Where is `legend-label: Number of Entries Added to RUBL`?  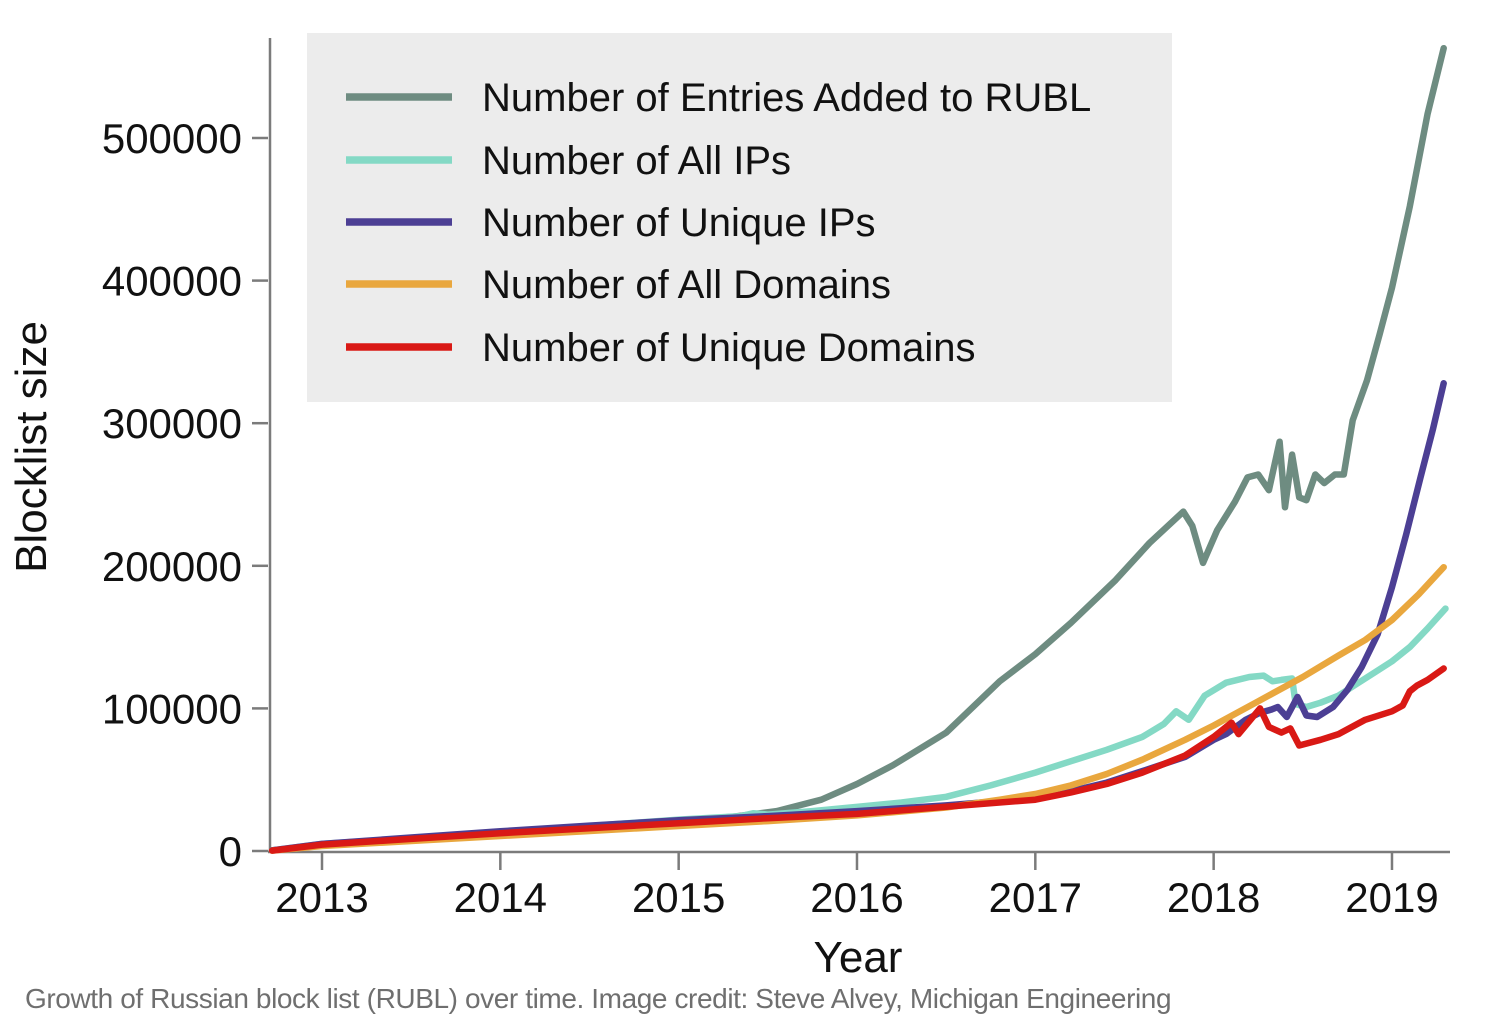 legend-label: Number of Entries Added to RUBL is located at coordinates (786, 98).